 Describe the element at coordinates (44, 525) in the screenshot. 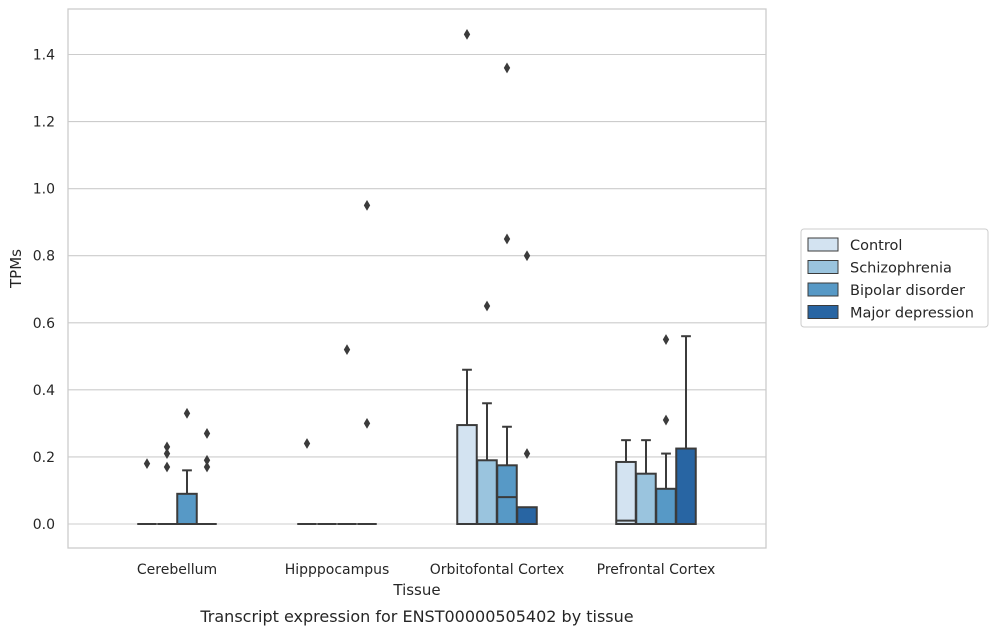

I see `y-tick-label: 0.0` at that location.